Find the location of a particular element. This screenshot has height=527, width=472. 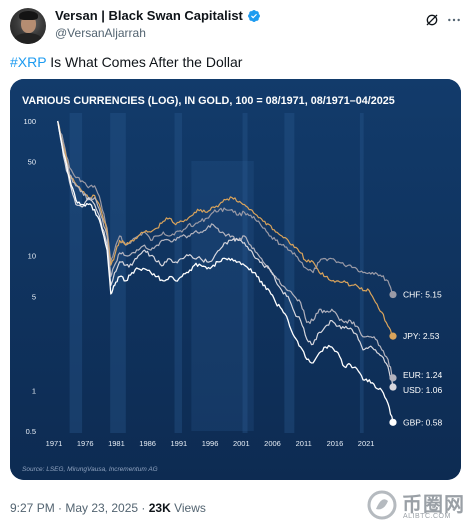

end-label-jpy: JPY: 2.53 is located at coordinates (421, 336).